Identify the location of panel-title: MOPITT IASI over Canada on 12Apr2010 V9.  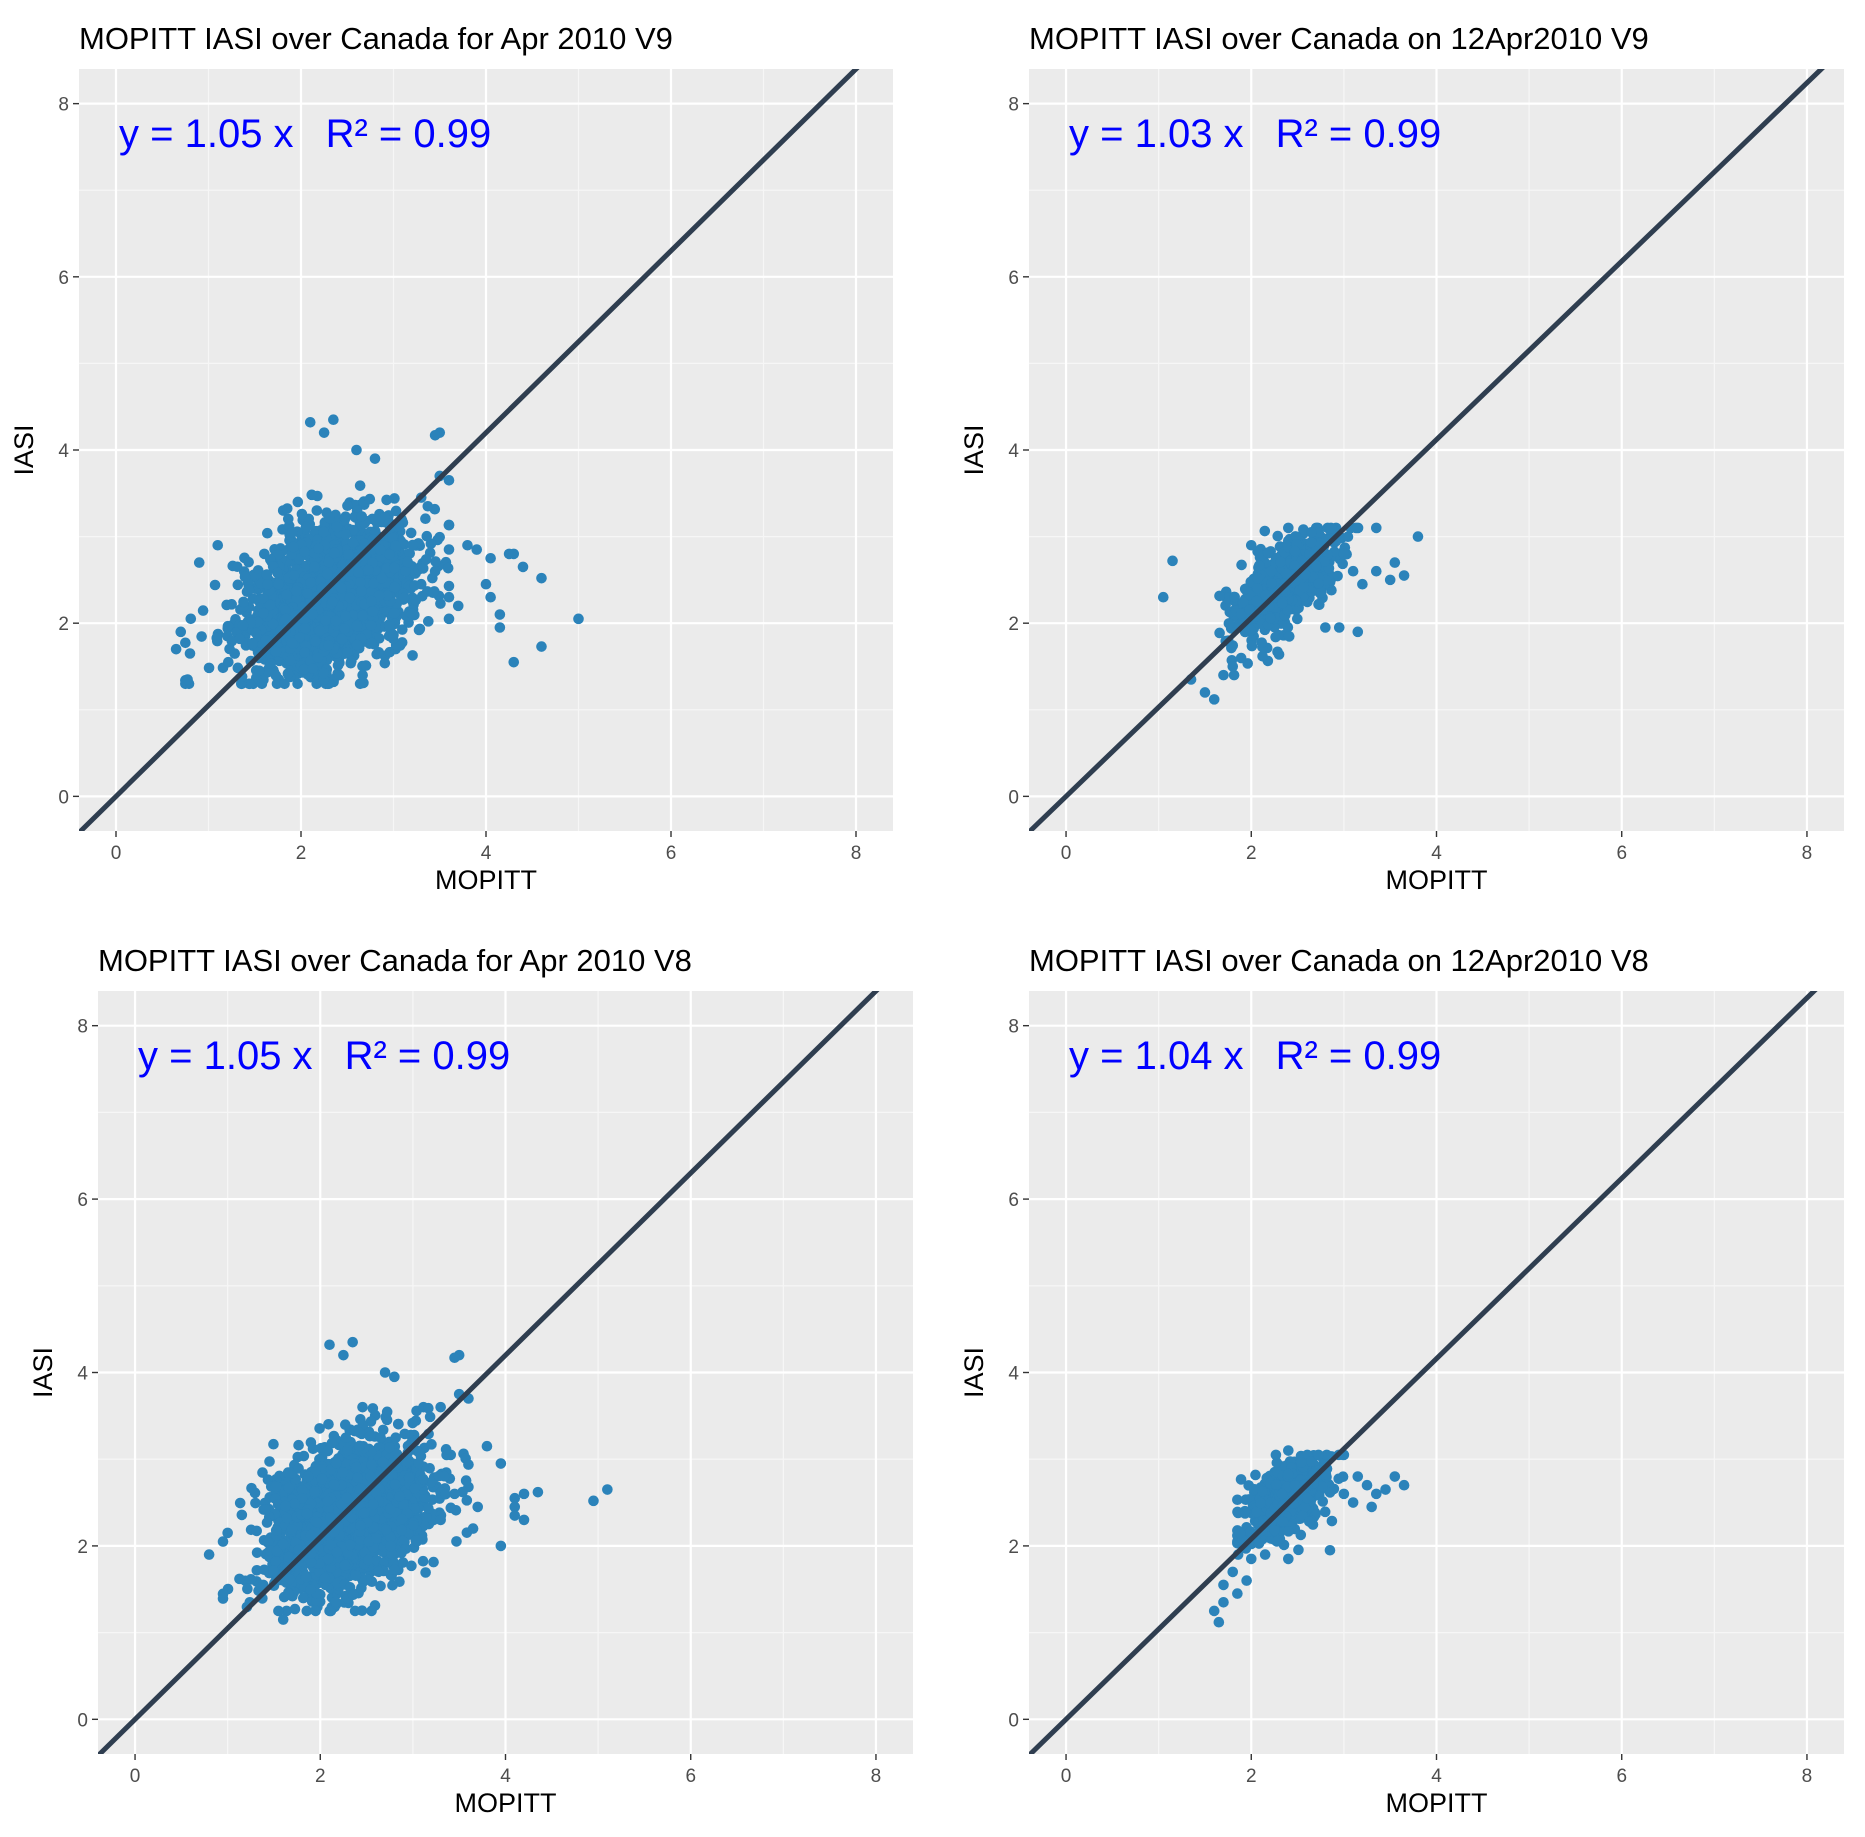
(1339, 38).